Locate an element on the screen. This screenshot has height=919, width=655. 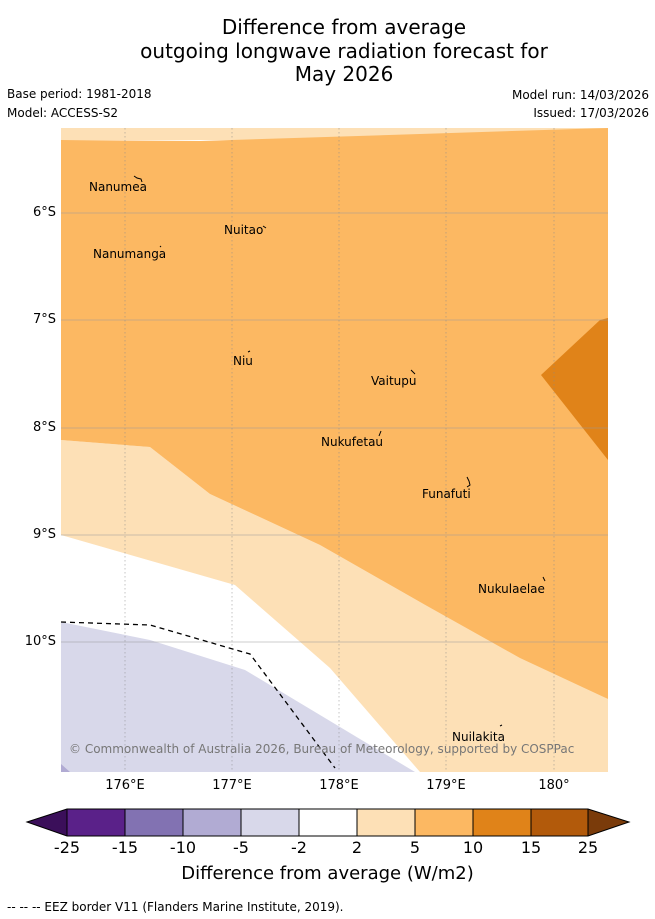
island-label-nanumanga: Nanumanga is located at coordinates (130, 254).